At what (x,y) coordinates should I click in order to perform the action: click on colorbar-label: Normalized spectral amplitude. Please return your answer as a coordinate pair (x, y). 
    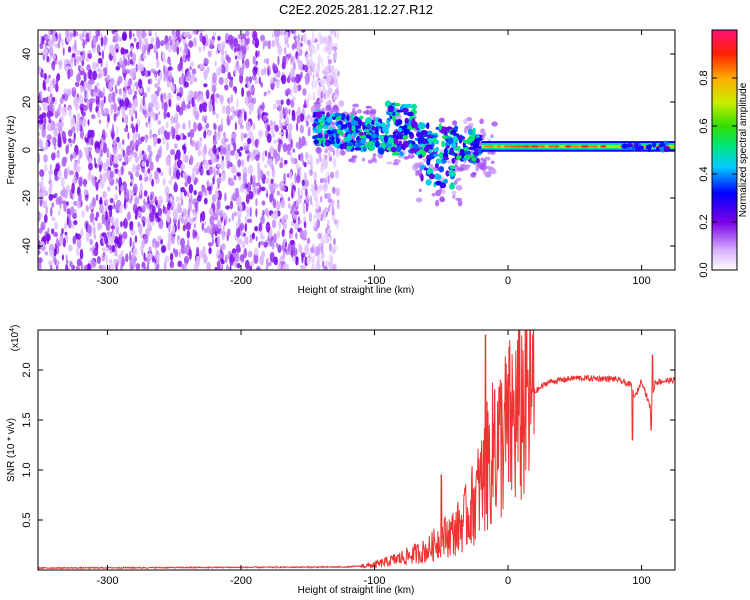
    Looking at the image, I should click on (743, 149).